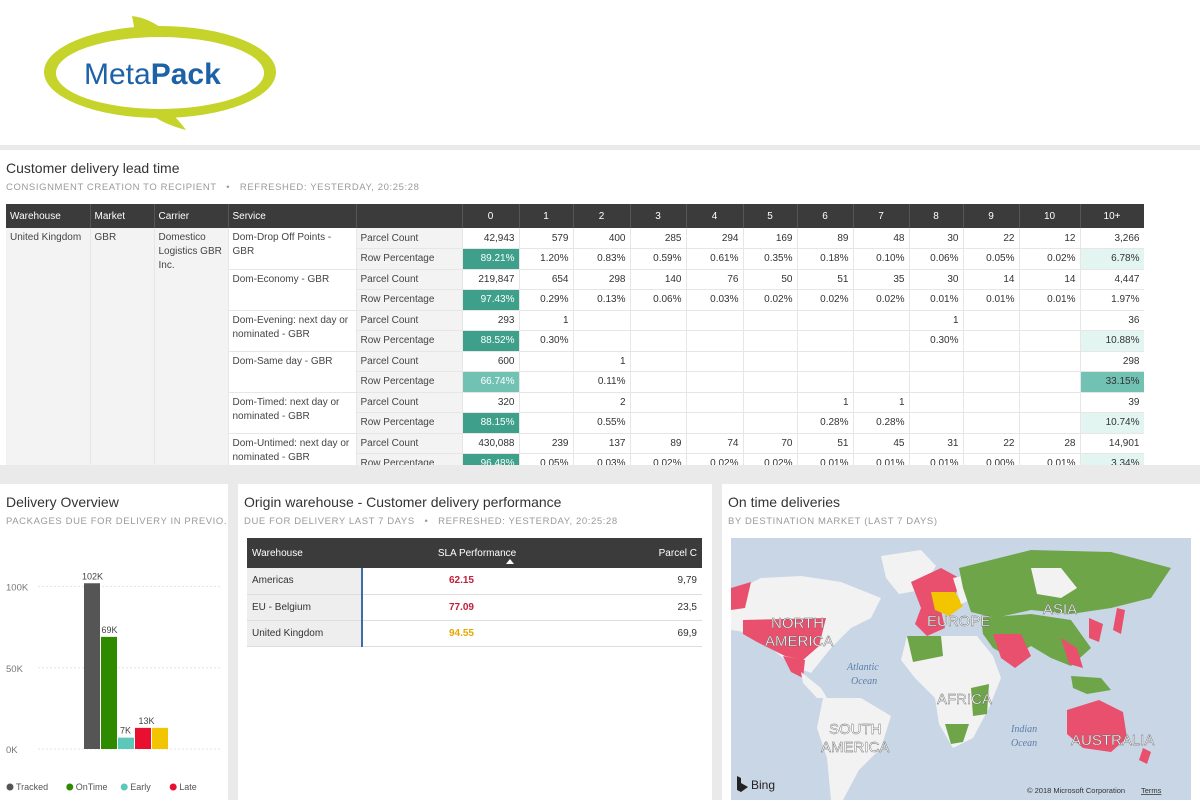  What do you see at coordinates (109, 692) in the screenshot?
I see `bar-ontime` at bounding box center [109, 692].